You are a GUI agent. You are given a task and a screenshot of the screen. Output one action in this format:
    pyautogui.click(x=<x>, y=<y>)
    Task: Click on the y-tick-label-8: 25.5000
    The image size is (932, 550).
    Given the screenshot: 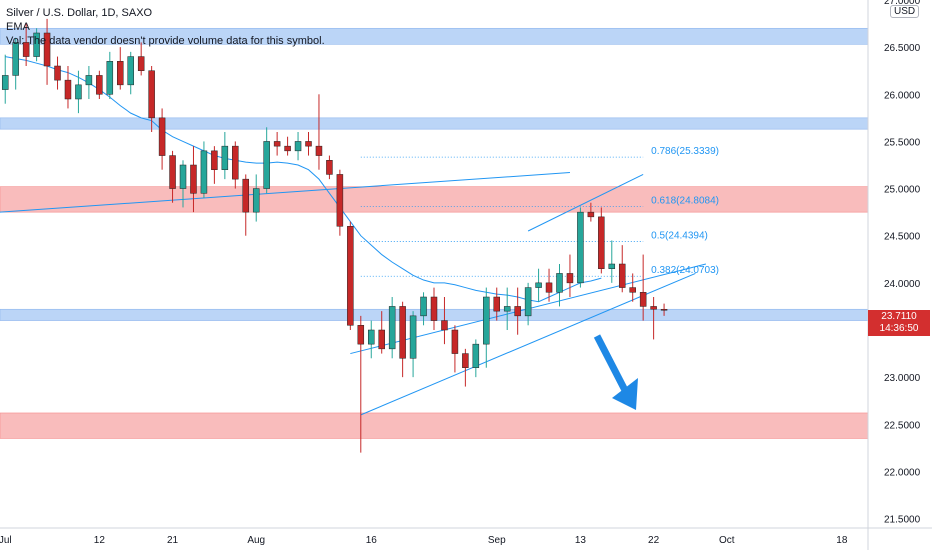 What is the action you would take?
    pyautogui.click(x=902, y=142)
    